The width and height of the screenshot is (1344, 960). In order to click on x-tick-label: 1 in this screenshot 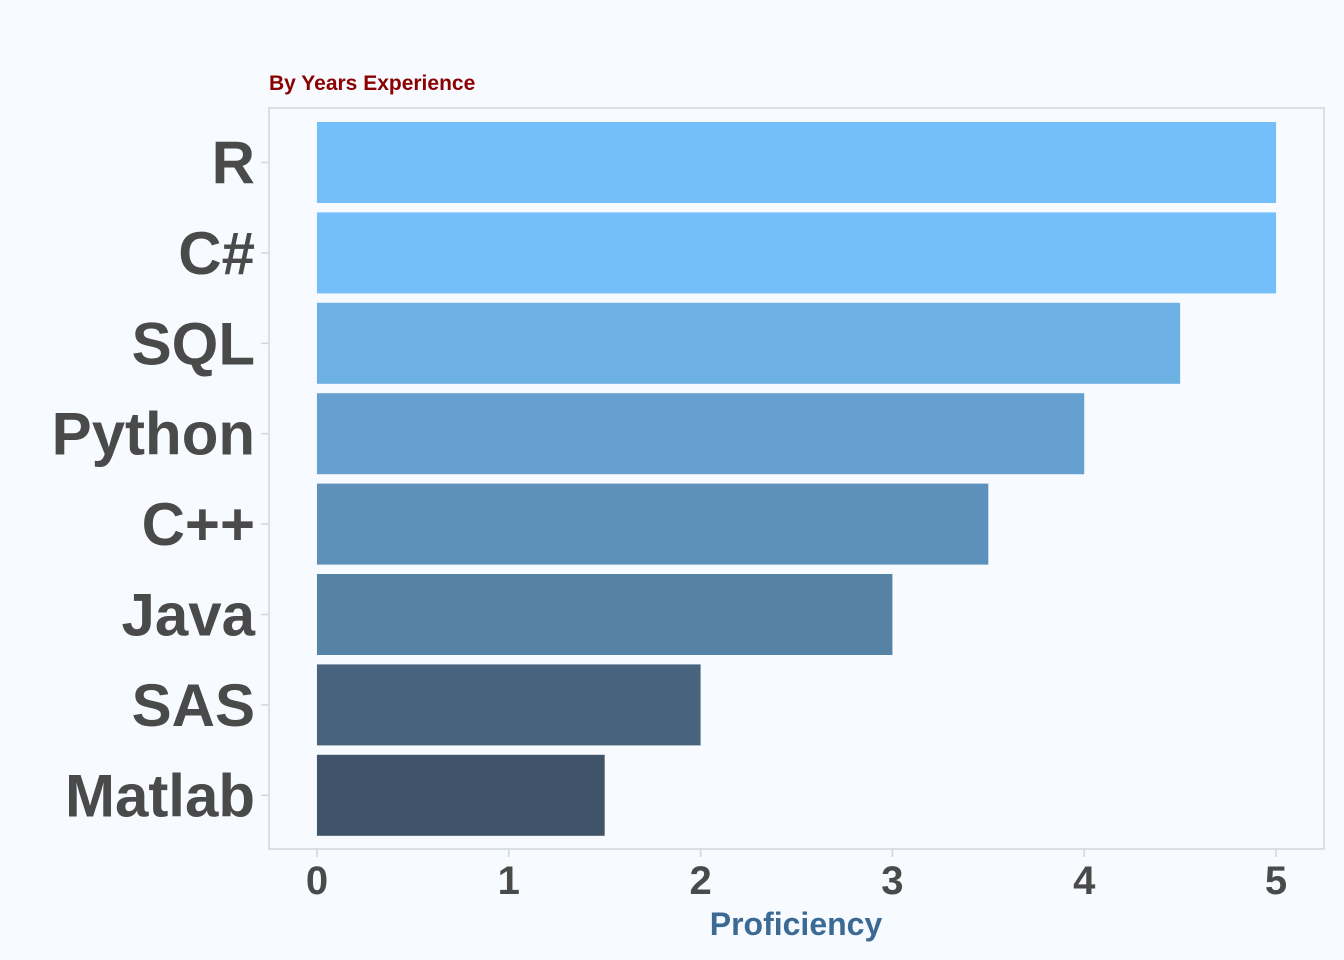, I will do `click(509, 881)`.